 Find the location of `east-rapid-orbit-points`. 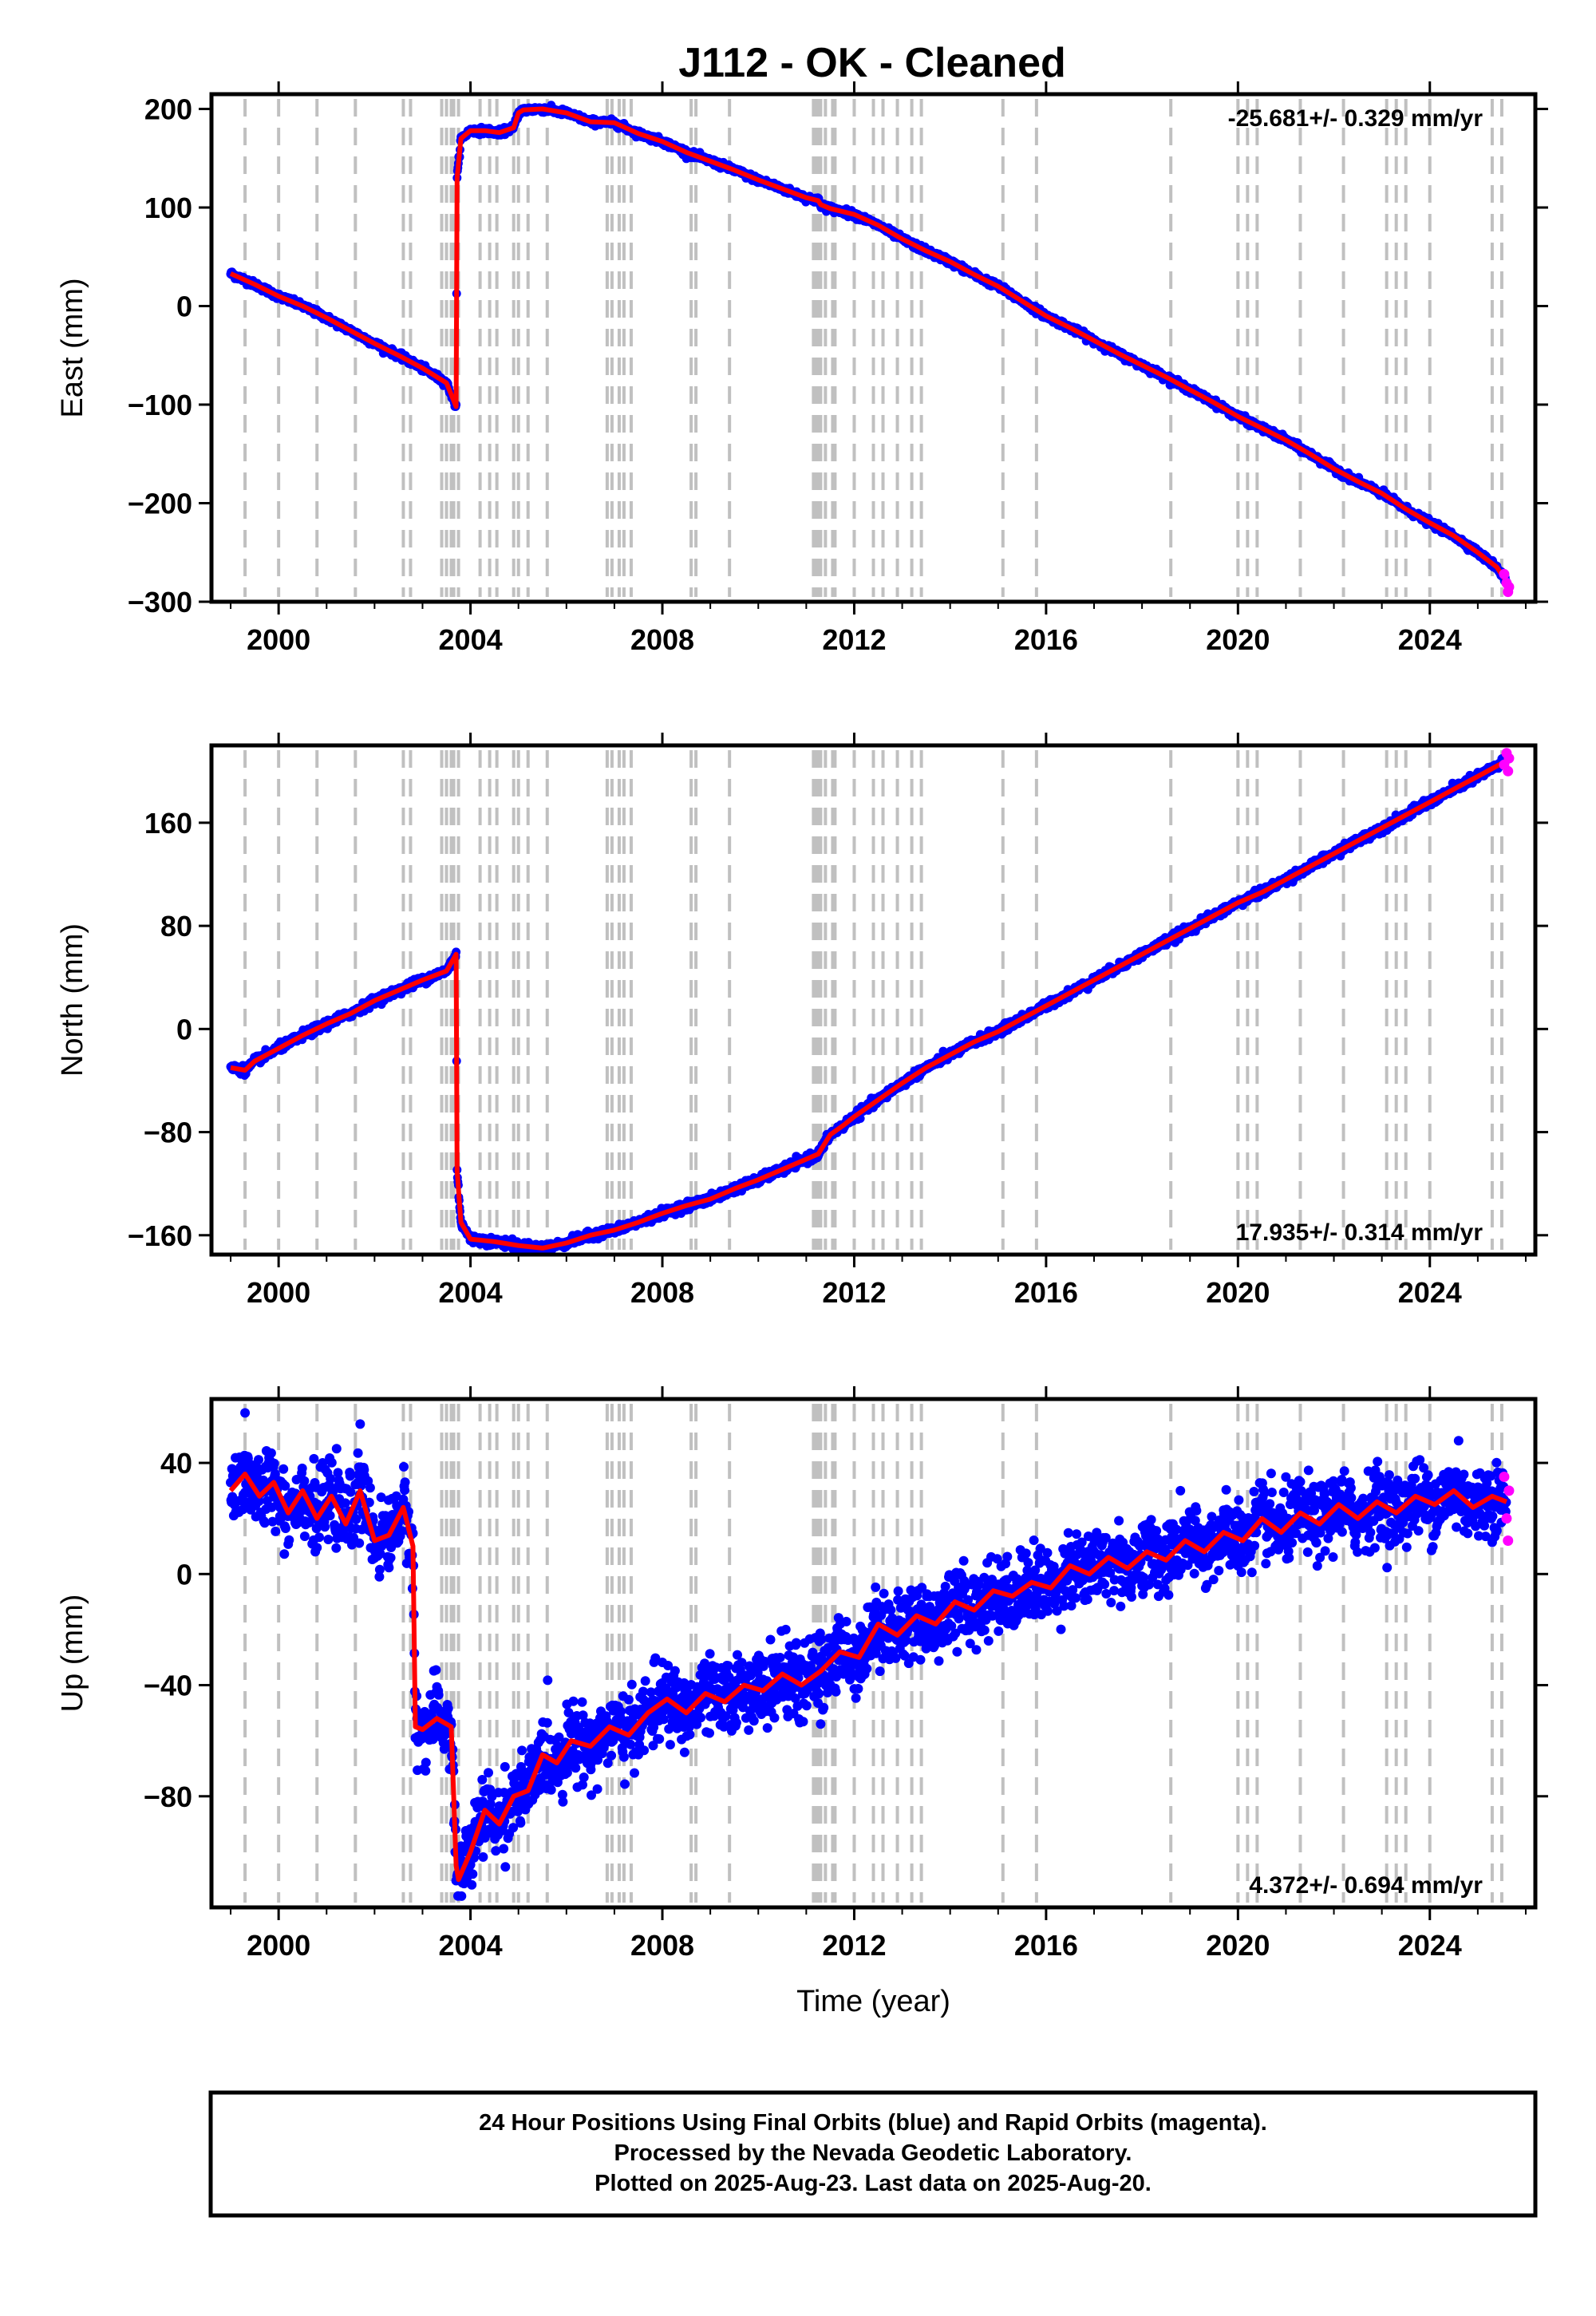

east-rapid-orbit-points is located at coordinates (1507, 583).